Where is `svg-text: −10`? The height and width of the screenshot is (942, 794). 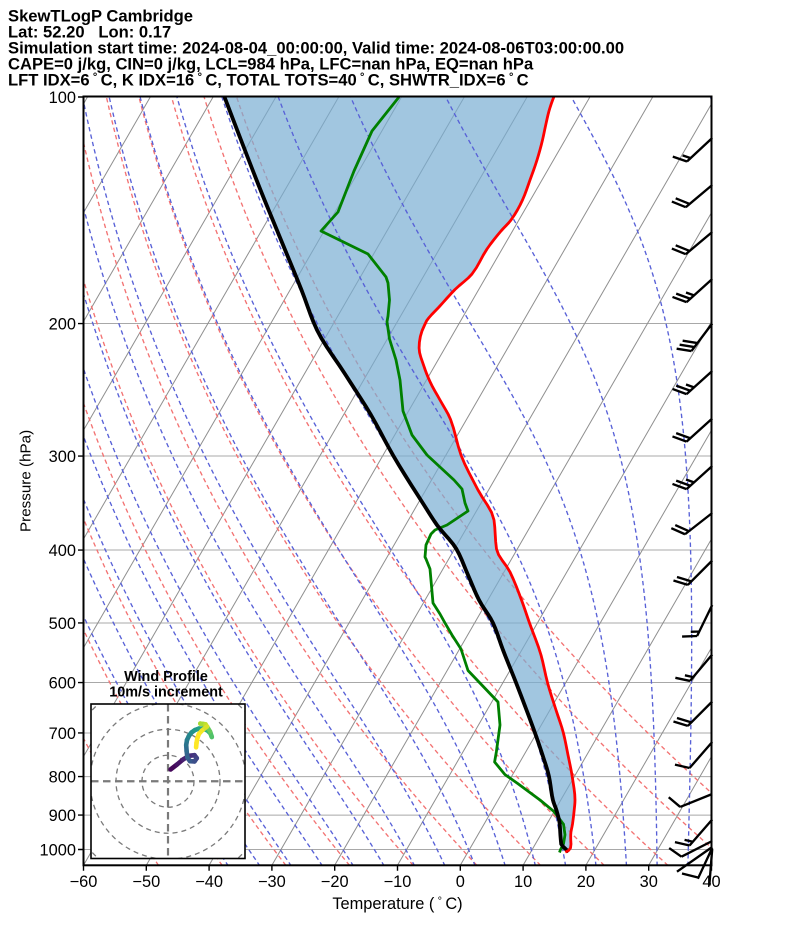
svg-text: −10 is located at coordinates (398, 882).